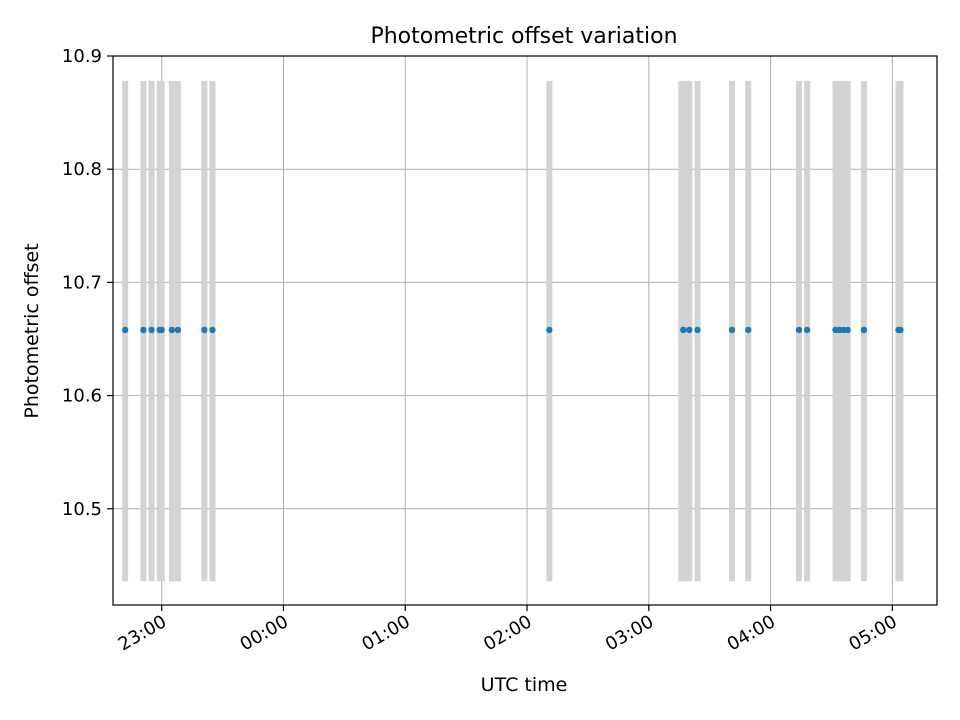 This screenshot has height=720, width=960. I want to click on y-axis-ticks: 10.5 10.6 10.7 10.8 10.9, so click(87, 283).